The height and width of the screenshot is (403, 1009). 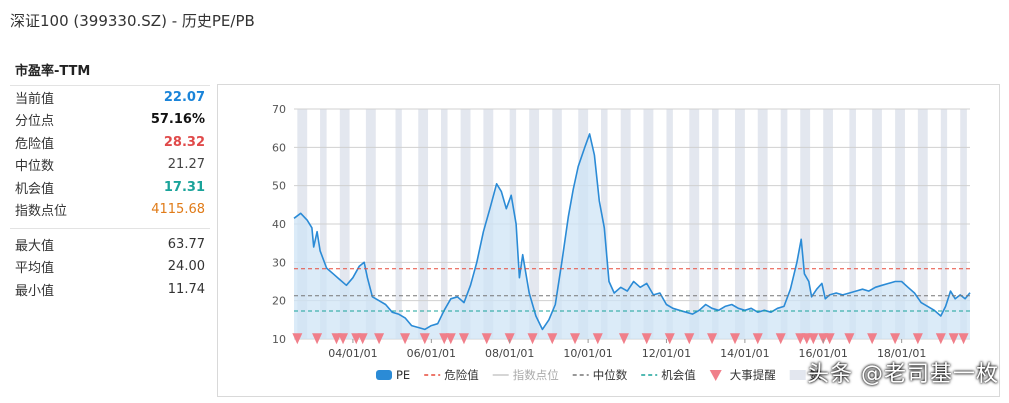 What do you see at coordinates (666, 353) in the screenshot?
I see `x-tick-label: 12/01/01` at bounding box center [666, 353].